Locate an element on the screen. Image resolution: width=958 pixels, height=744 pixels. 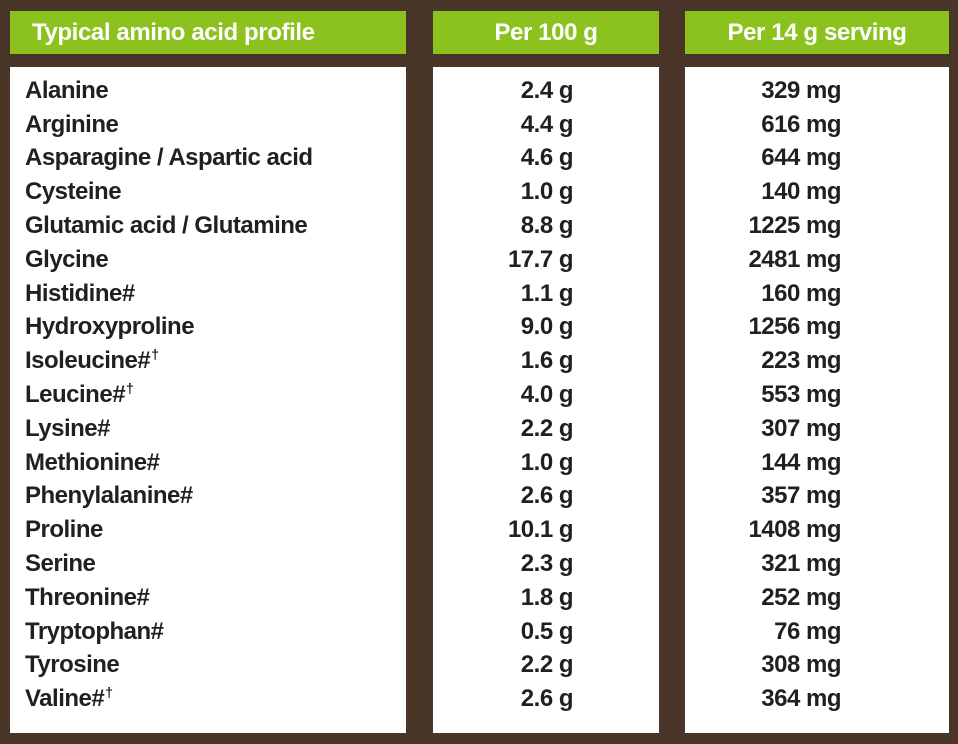
amino-name-cell: Glutamic acid / Glutamine is located at coordinates (166, 226).